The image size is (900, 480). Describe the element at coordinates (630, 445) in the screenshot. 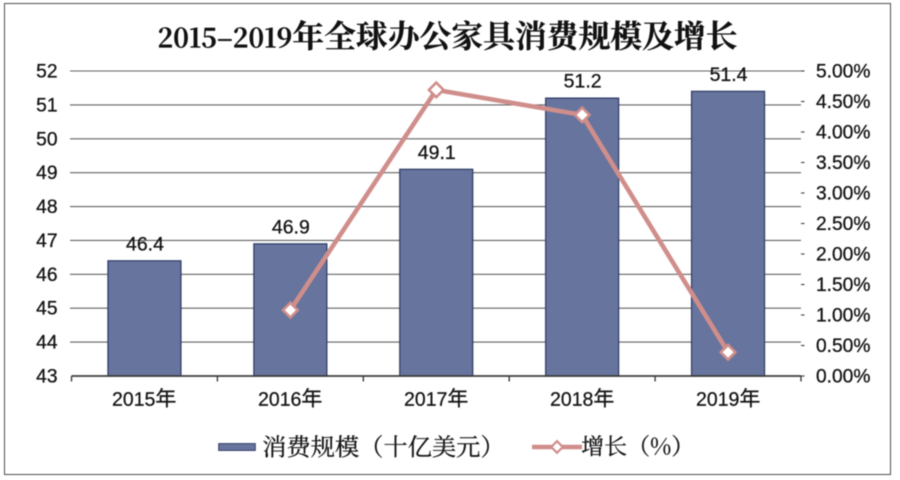

I see `legend-label-growth` at that location.